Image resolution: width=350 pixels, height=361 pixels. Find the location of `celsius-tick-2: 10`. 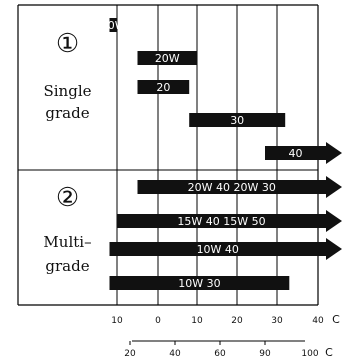

celsius-tick-2: 10 is located at coordinates (197, 321).